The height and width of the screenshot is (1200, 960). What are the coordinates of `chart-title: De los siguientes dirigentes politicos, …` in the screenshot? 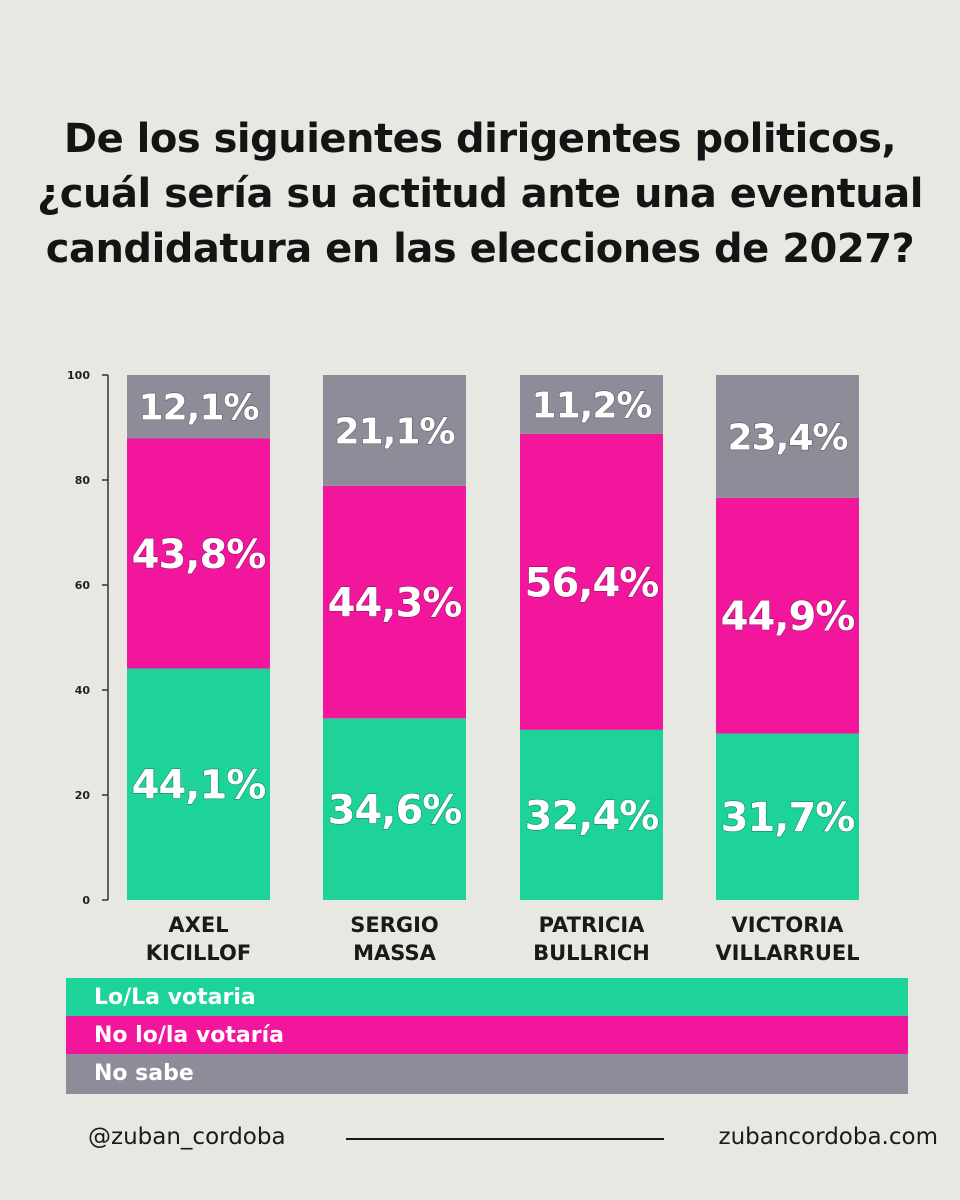 It's located at (480, 194).